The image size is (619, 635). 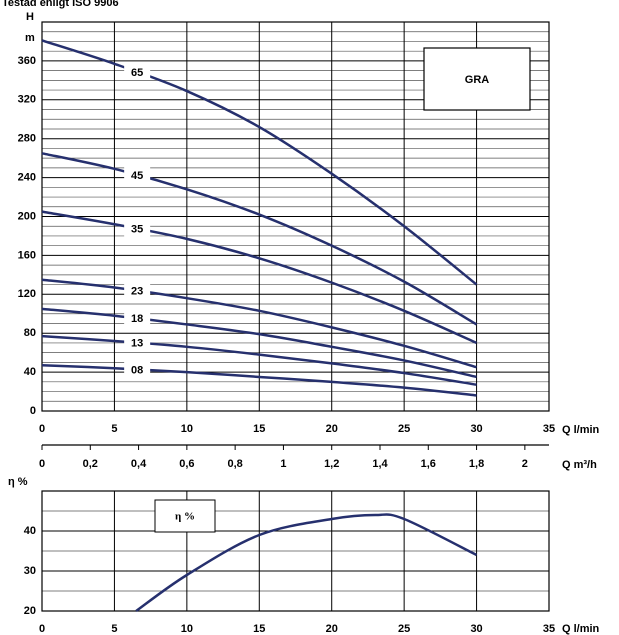 What do you see at coordinates (30, 17) in the screenshot?
I see `y-axis-label: H` at bounding box center [30, 17].